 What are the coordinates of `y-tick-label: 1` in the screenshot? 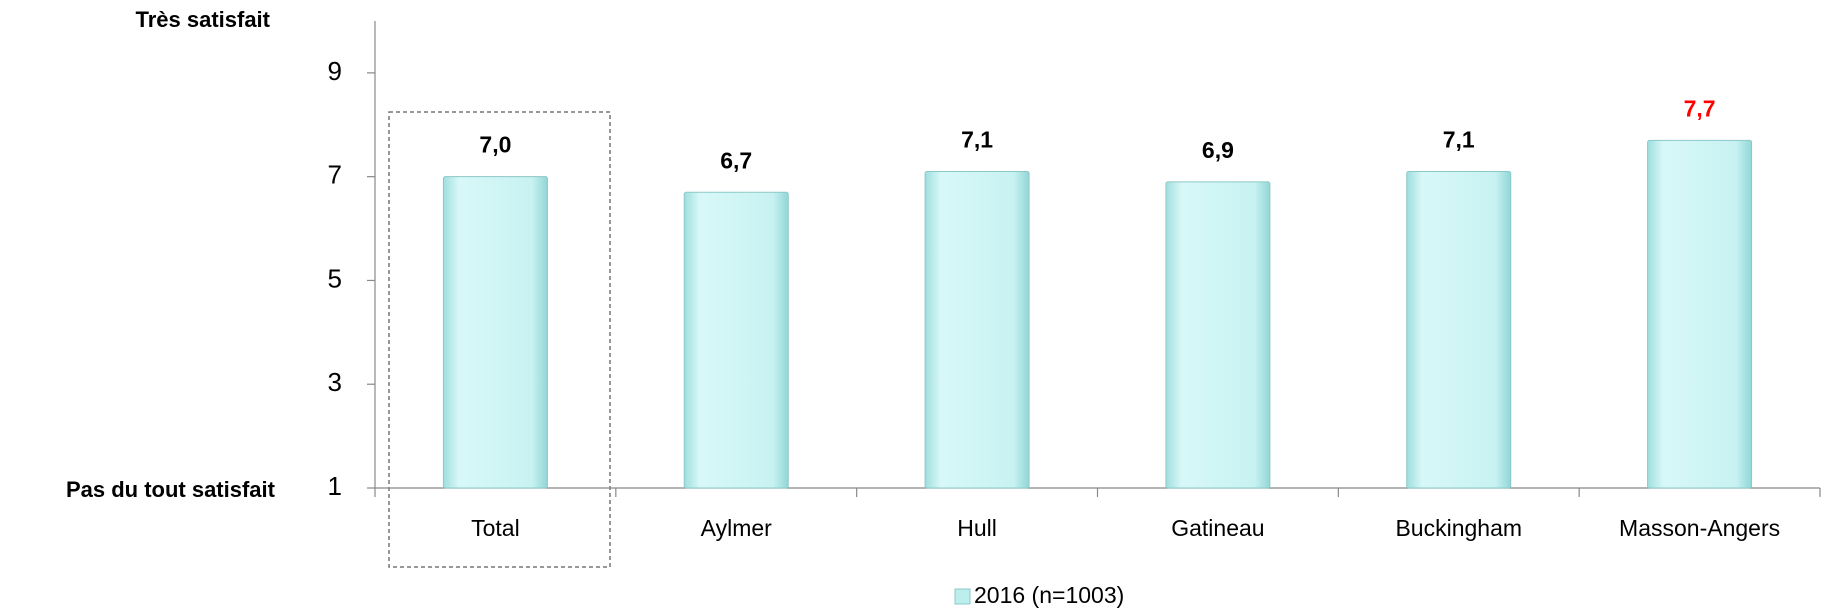 It's located at (335, 486).